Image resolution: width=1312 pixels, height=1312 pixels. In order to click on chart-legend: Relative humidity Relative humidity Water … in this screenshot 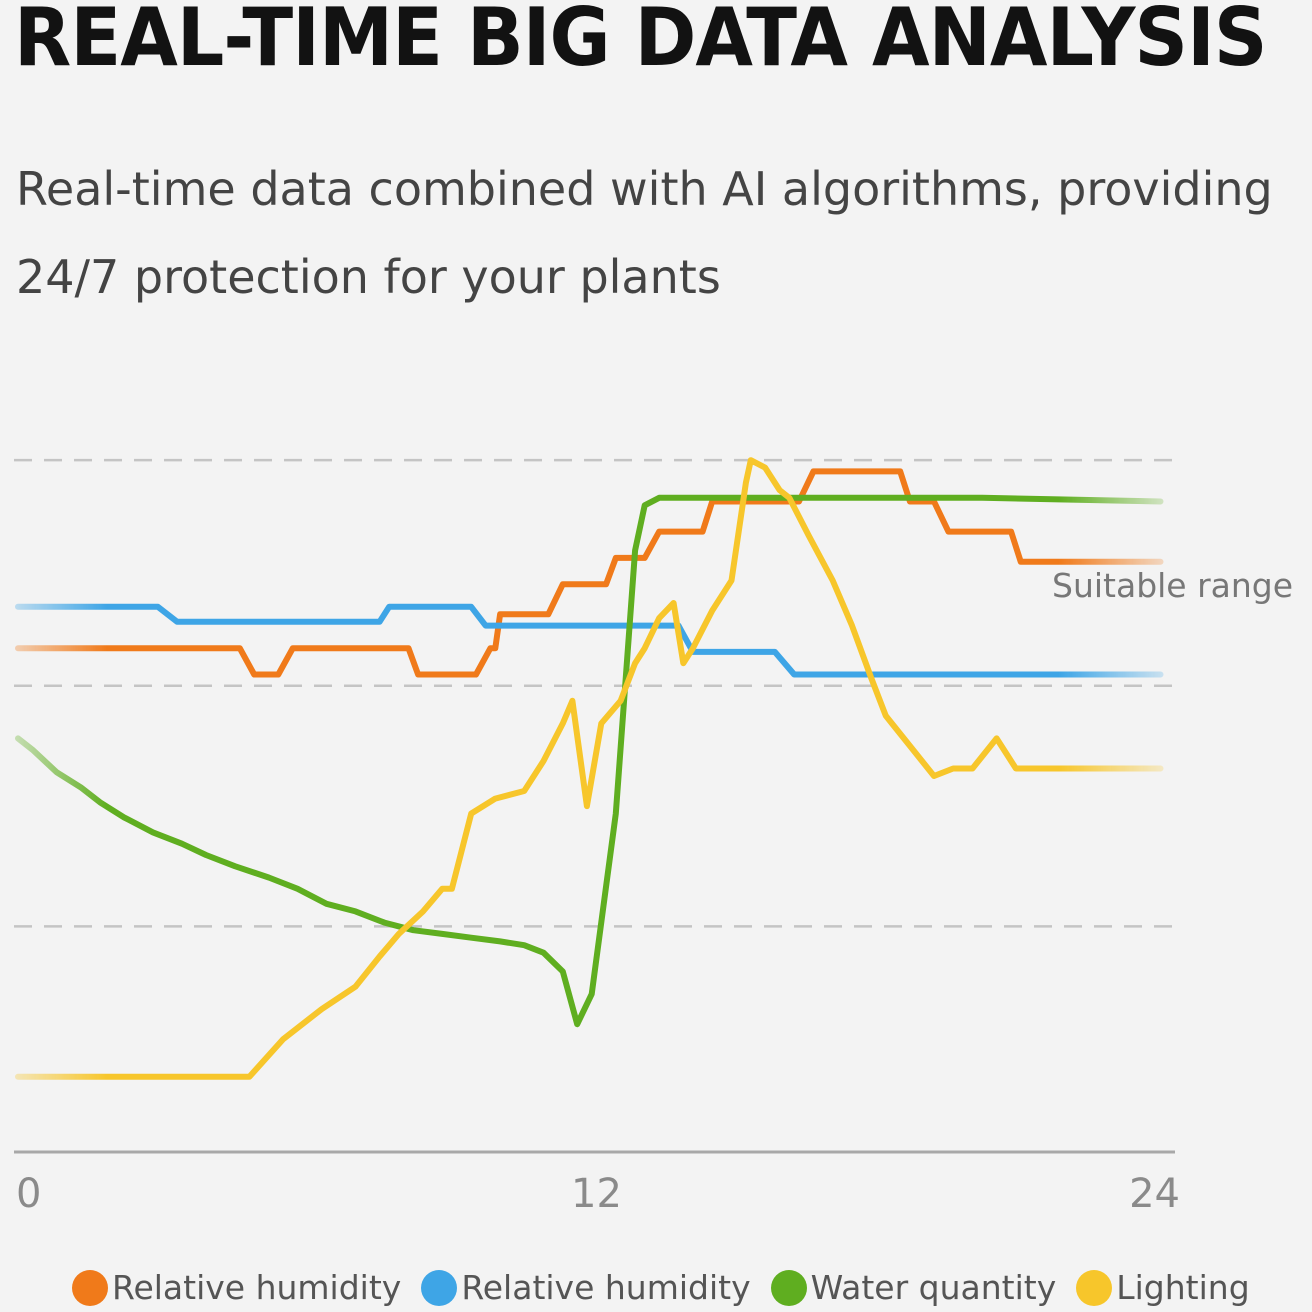, I will do `click(671, 1287)`.